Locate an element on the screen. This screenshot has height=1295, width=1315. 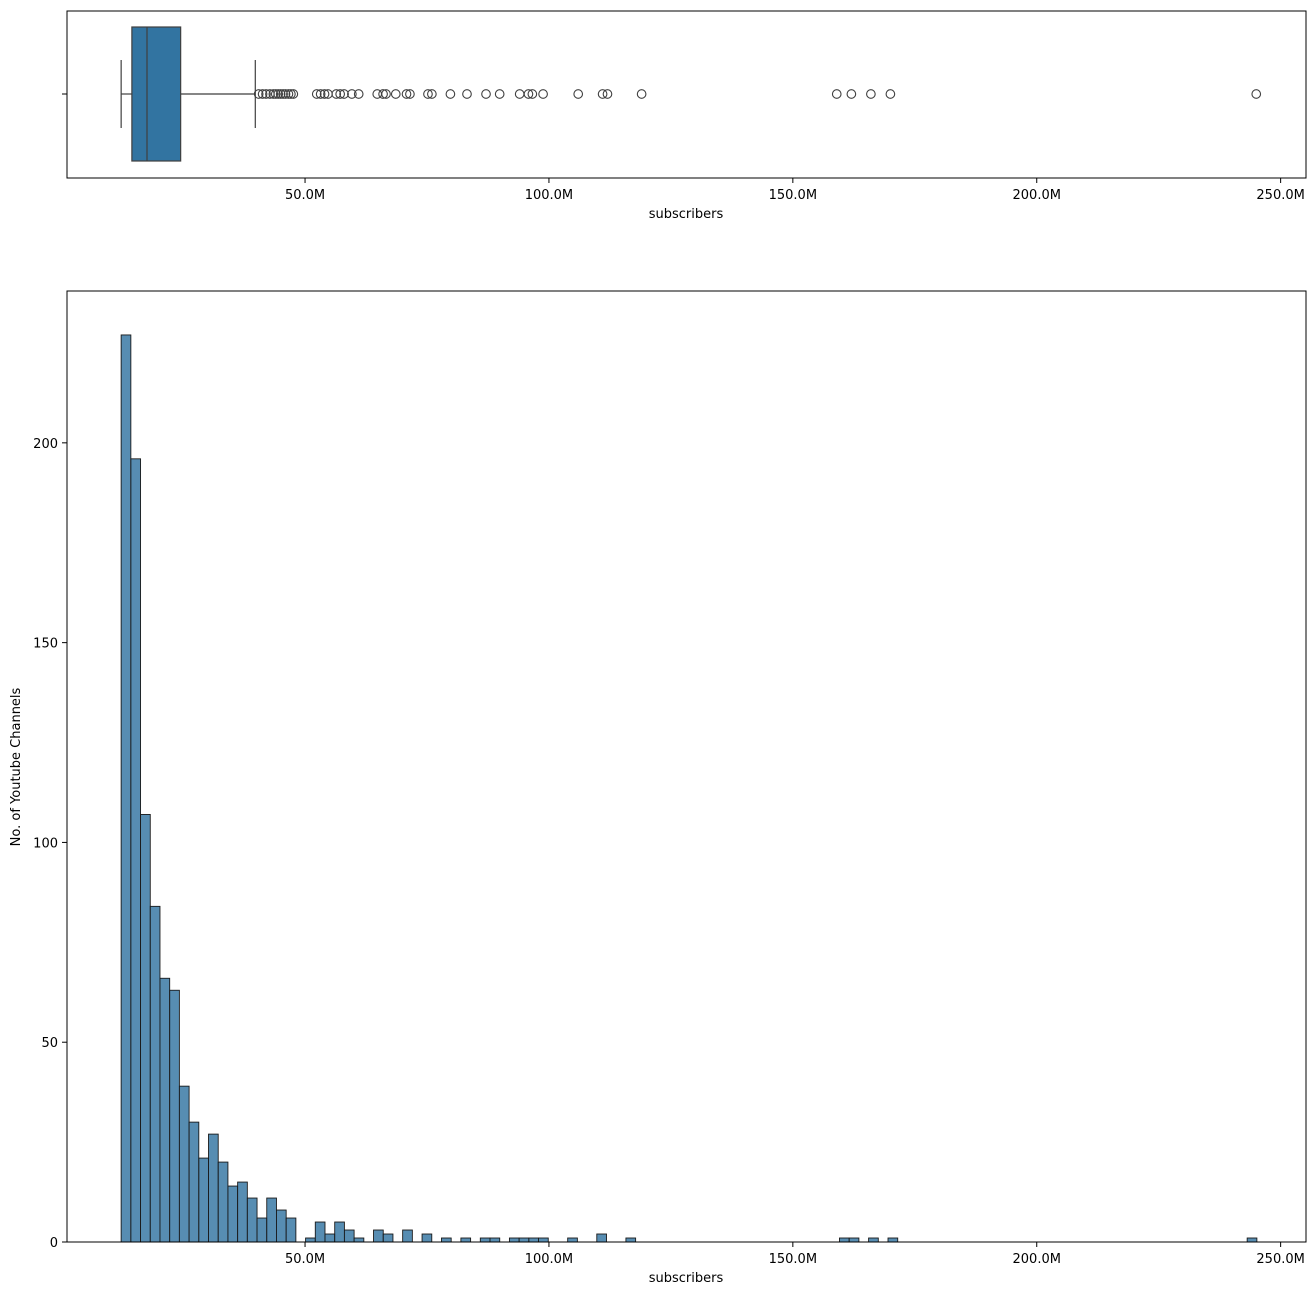
histogram-y-tick-label: 0 is located at coordinates (54, 1243).